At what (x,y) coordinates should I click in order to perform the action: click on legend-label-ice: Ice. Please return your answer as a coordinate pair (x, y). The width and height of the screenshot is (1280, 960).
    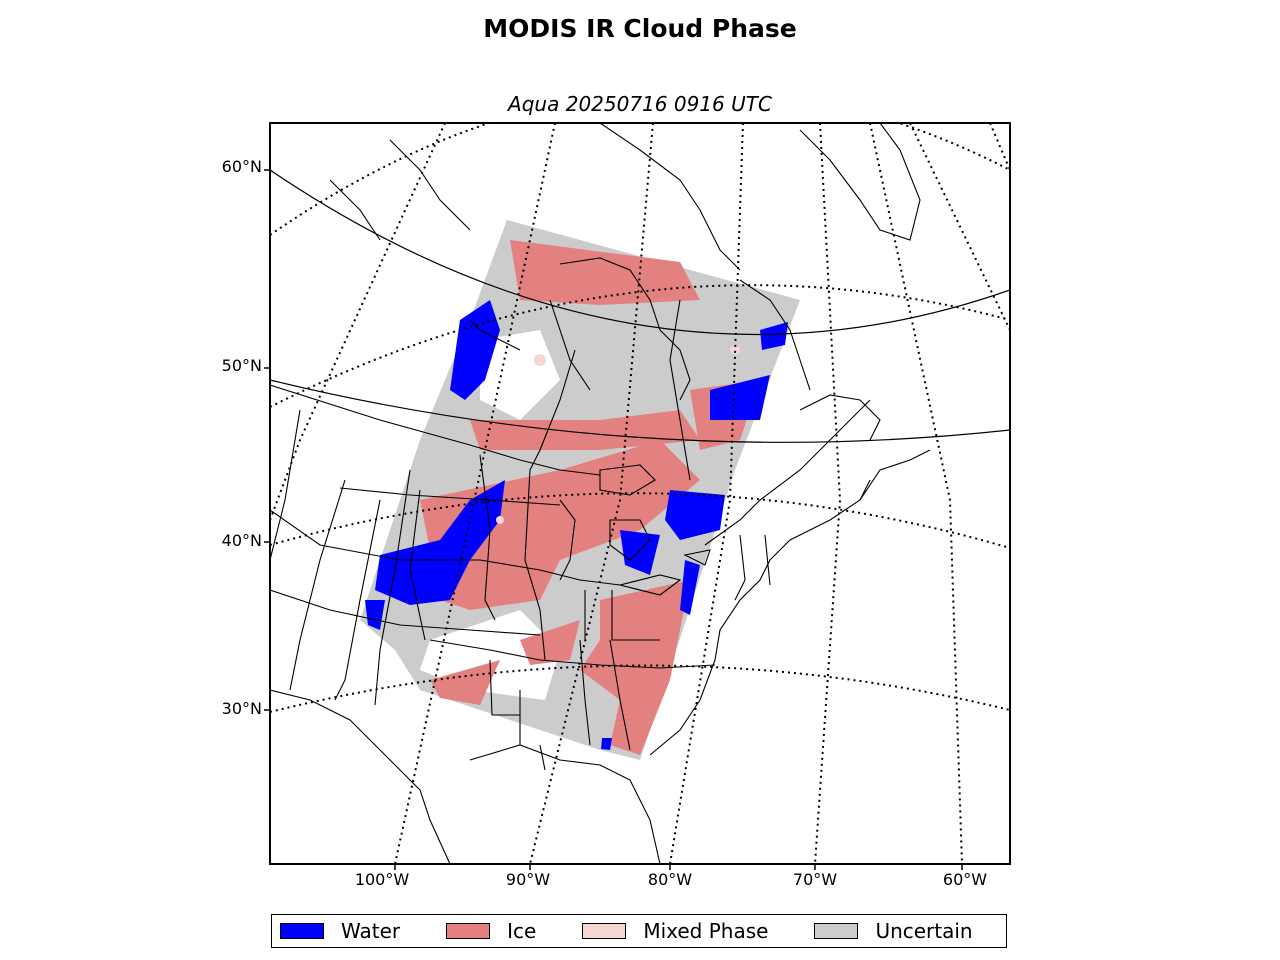
    Looking at the image, I should click on (522, 931).